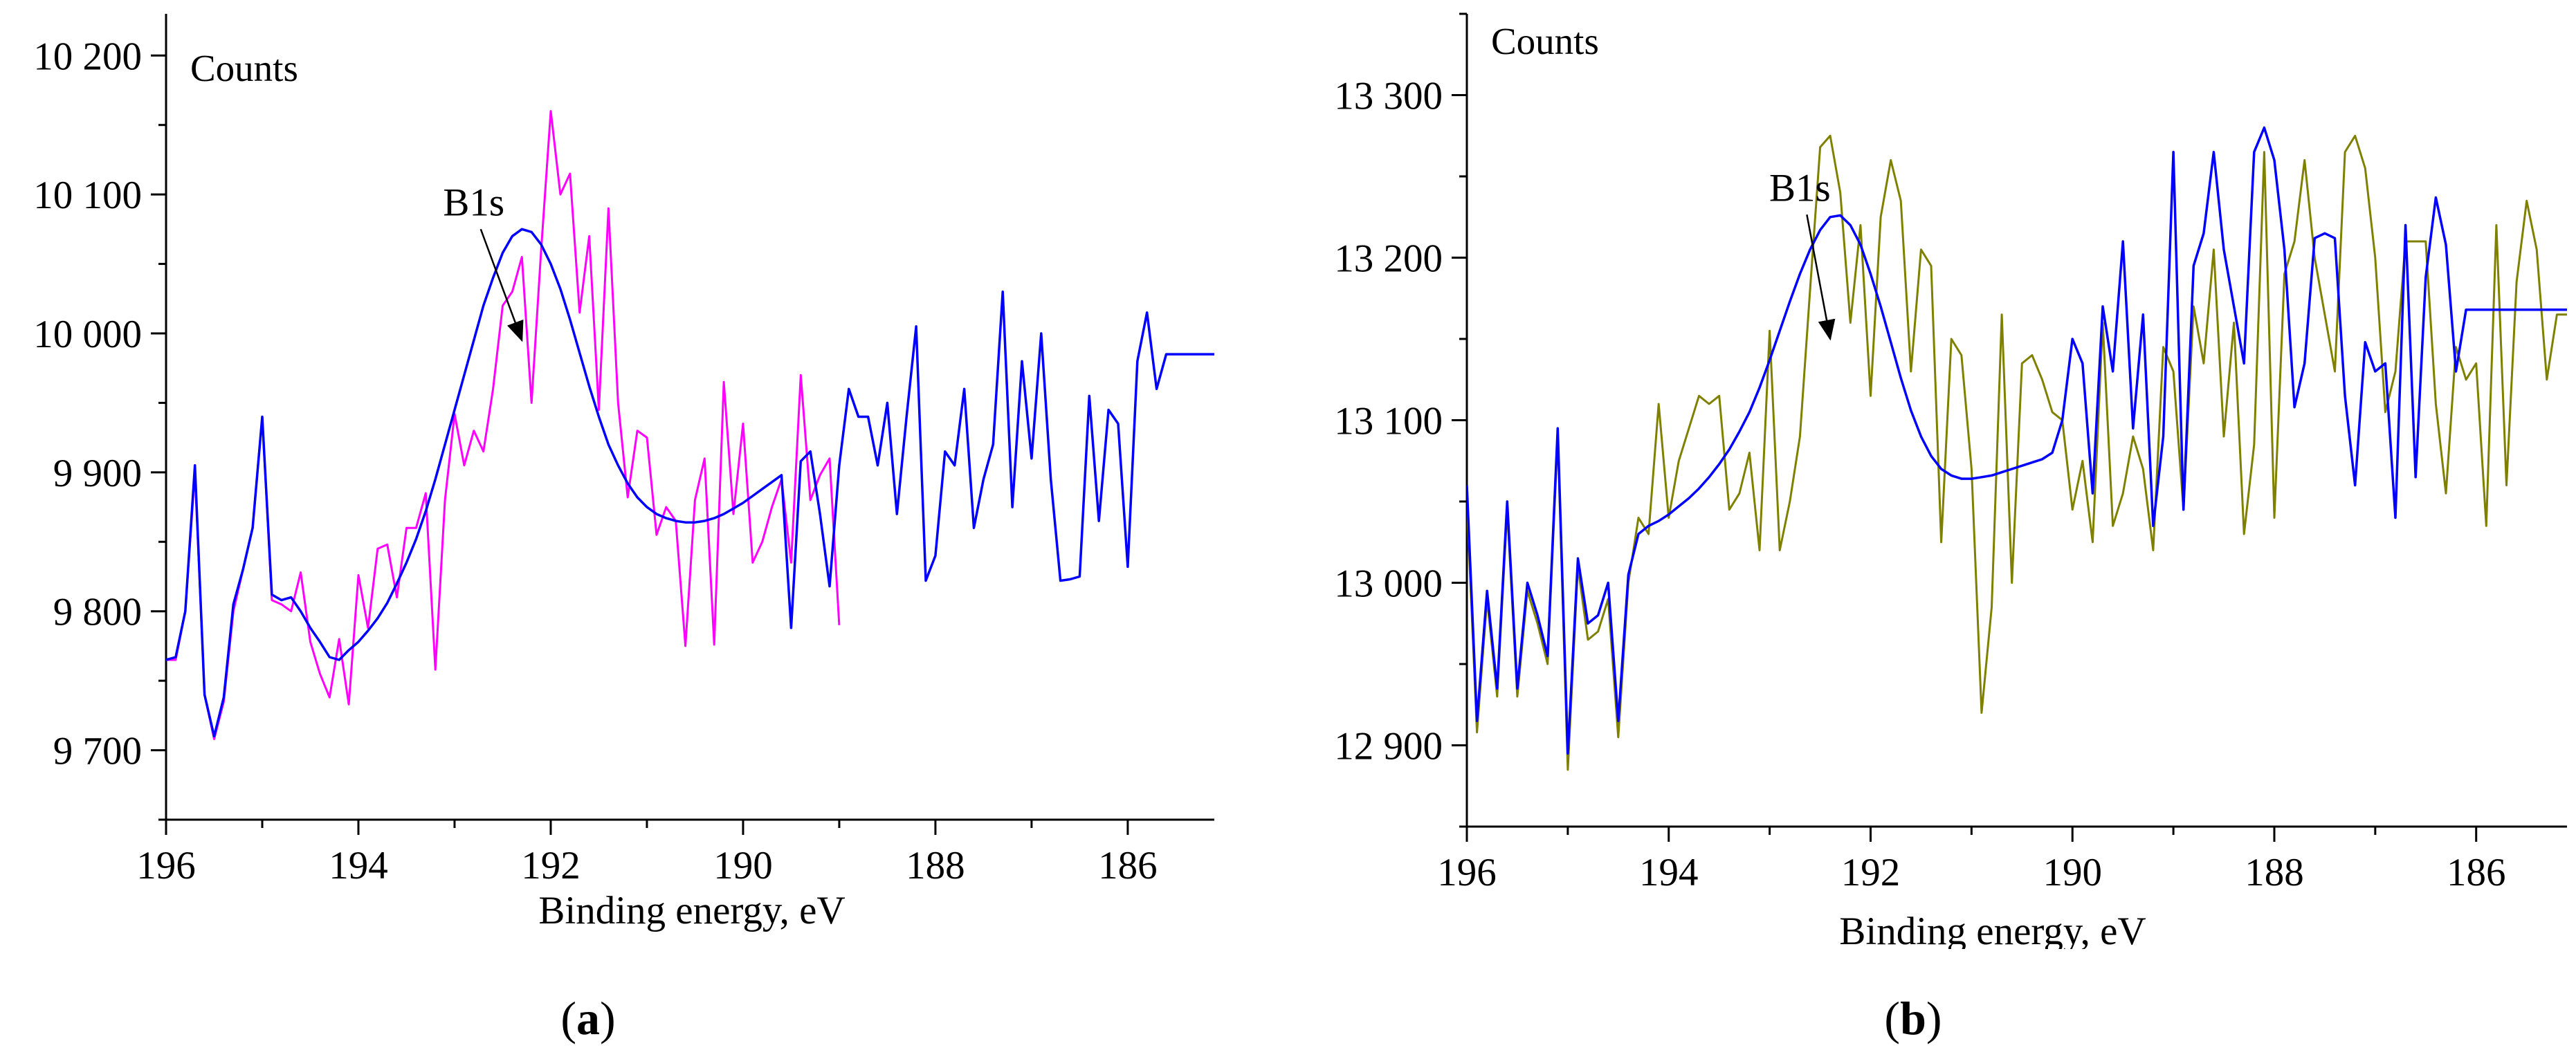 Image resolution: width=2576 pixels, height=1059 pixels. I want to click on x-tick-label-b: 194, so click(1669, 872).